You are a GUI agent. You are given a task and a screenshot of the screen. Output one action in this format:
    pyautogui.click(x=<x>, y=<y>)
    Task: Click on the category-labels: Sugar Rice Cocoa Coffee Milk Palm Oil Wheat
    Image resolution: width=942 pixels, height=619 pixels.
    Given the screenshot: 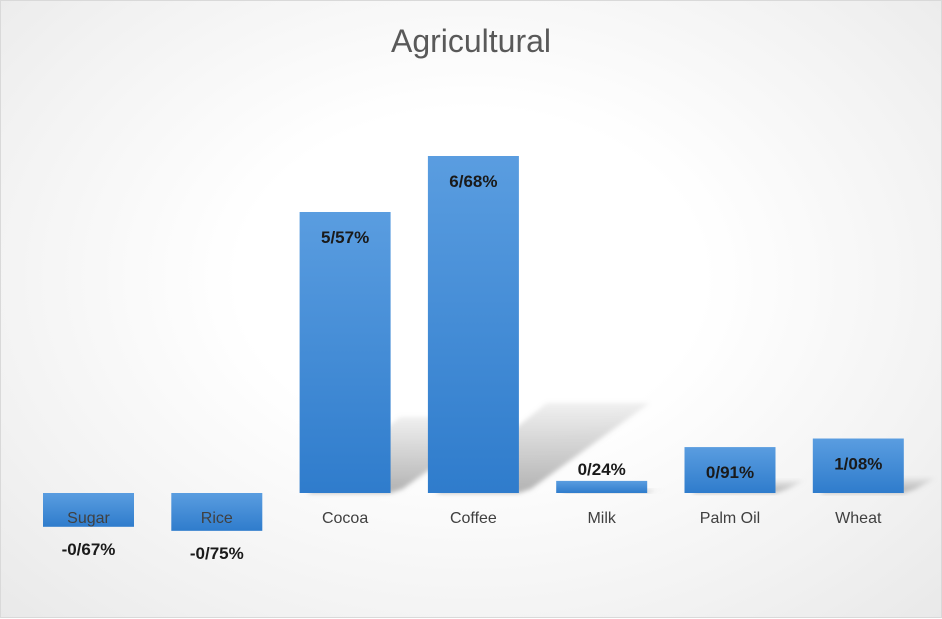 What is the action you would take?
    pyautogui.click(x=474, y=518)
    